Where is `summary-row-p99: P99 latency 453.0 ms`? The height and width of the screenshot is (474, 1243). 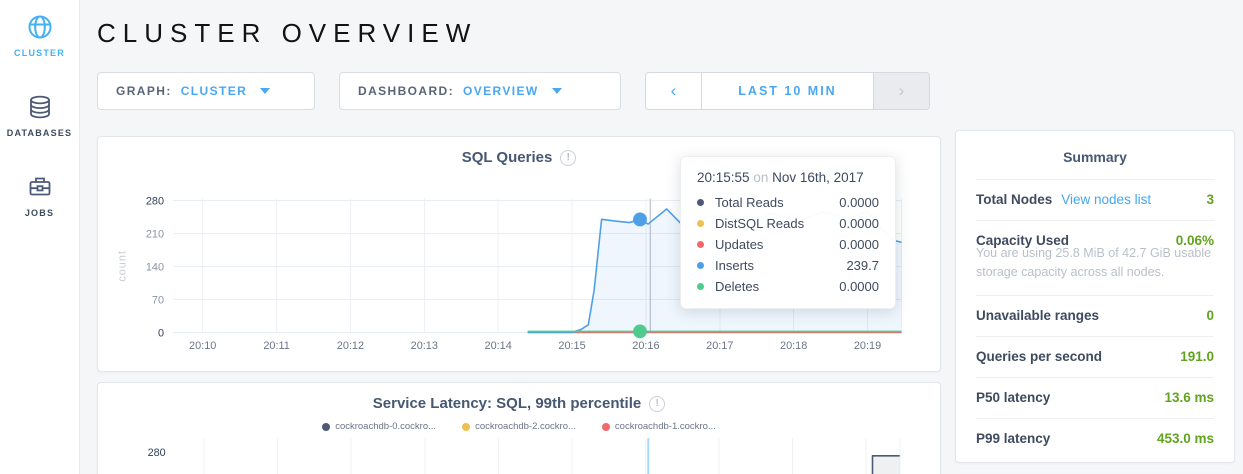
summary-row-p99: P99 latency 453.0 ms is located at coordinates (1095, 438).